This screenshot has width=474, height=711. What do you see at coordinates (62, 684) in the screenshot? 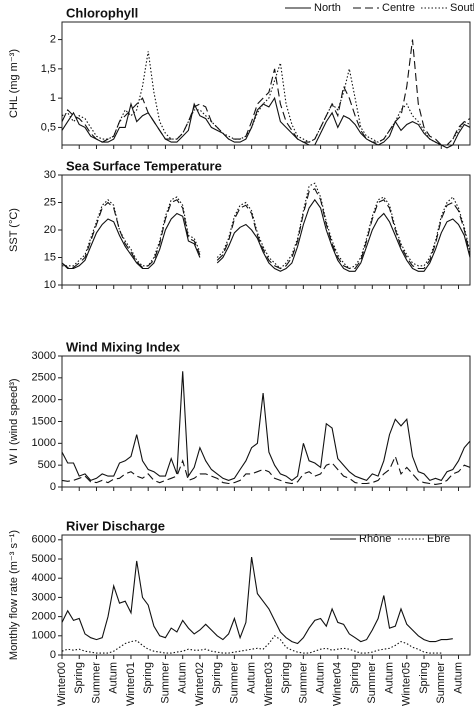
I see `x-tick-label: Winter00` at bounding box center [62, 684].